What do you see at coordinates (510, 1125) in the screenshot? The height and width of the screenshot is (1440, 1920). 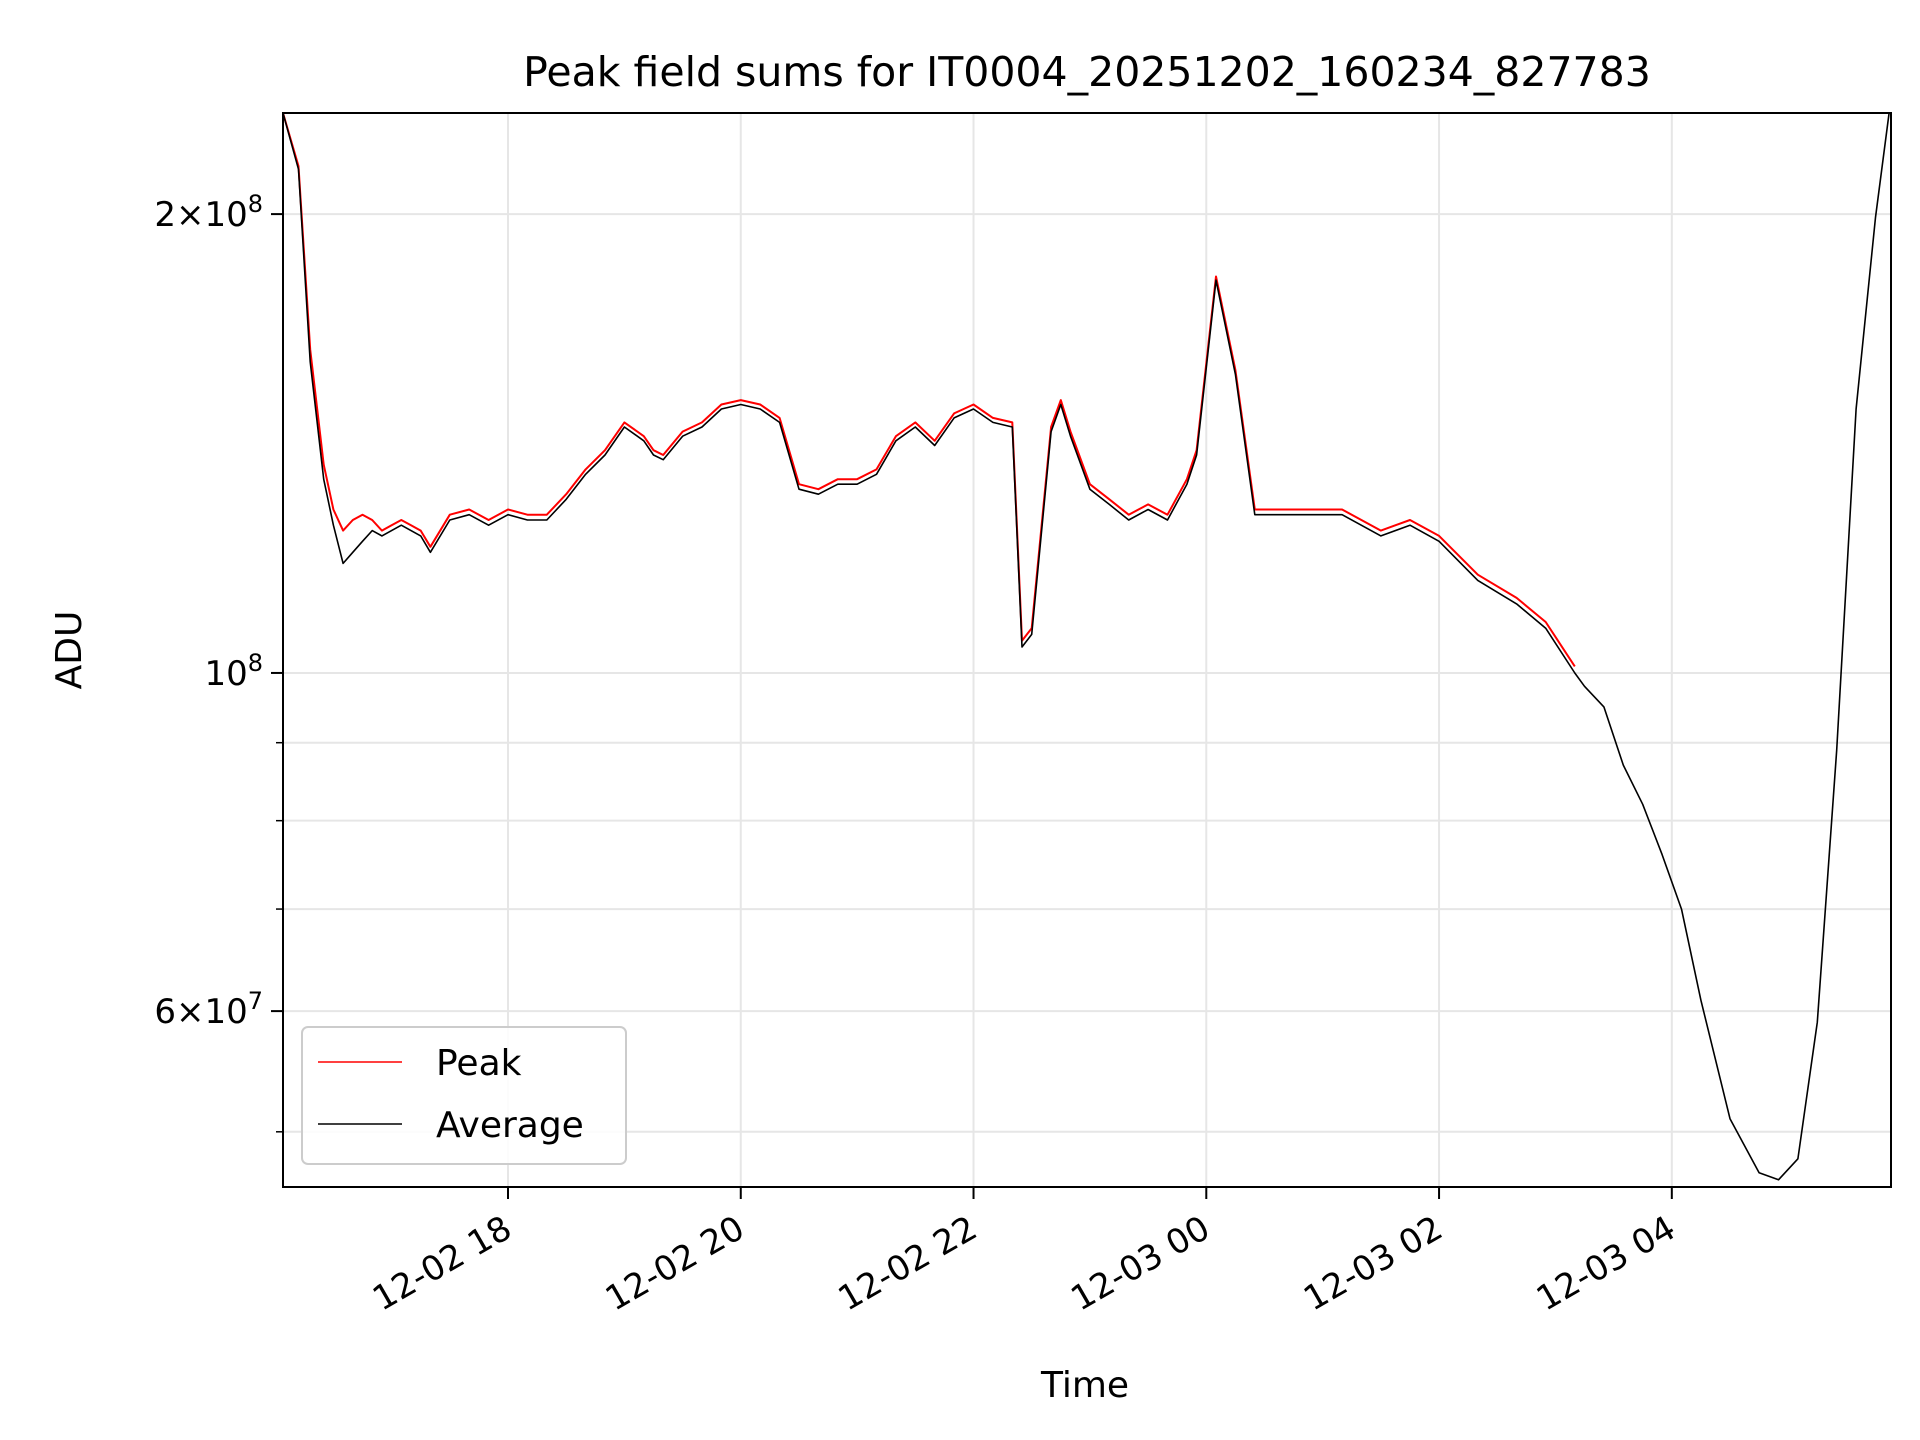 I see `legend-label-average: Average` at bounding box center [510, 1125].